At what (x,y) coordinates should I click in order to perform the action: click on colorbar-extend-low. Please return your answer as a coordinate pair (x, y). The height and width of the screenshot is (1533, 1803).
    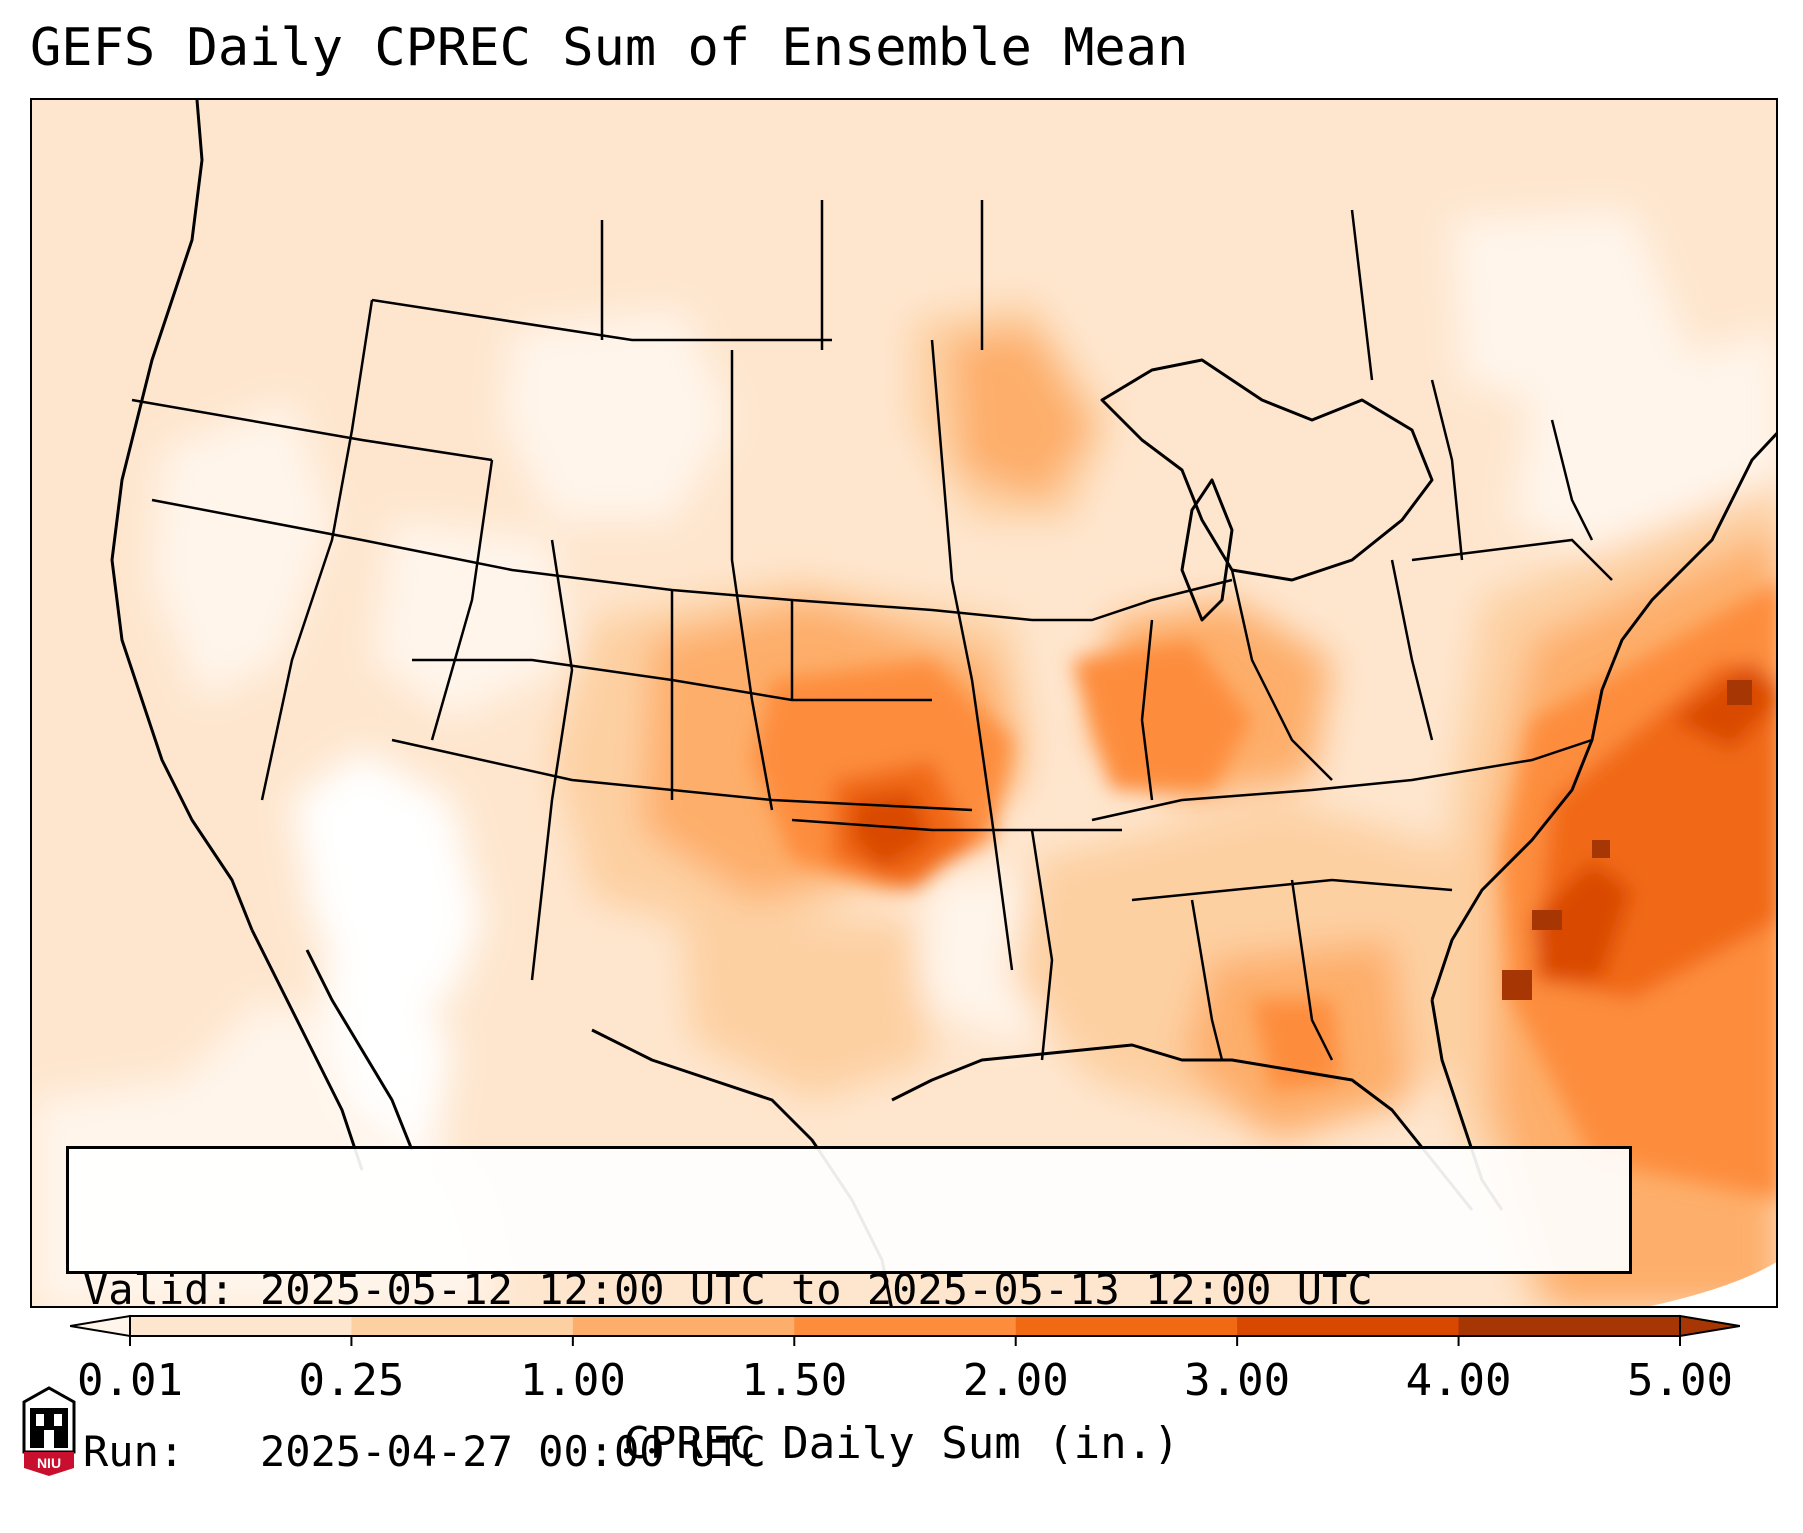
    Looking at the image, I should click on (100, 1326).